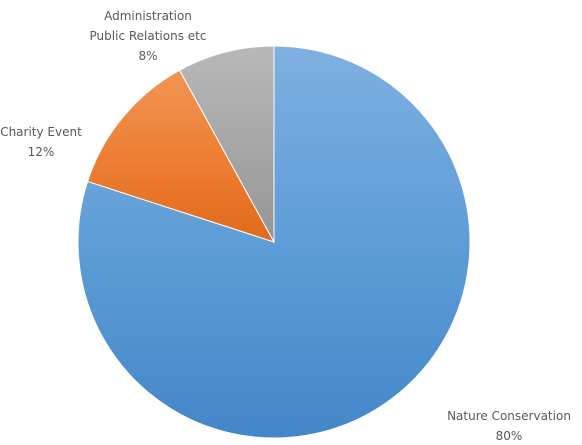 The width and height of the screenshot is (582, 445). What do you see at coordinates (509, 436) in the screenshot?
I see `slice-value-label: 80%` at bounding box center [509, 436].